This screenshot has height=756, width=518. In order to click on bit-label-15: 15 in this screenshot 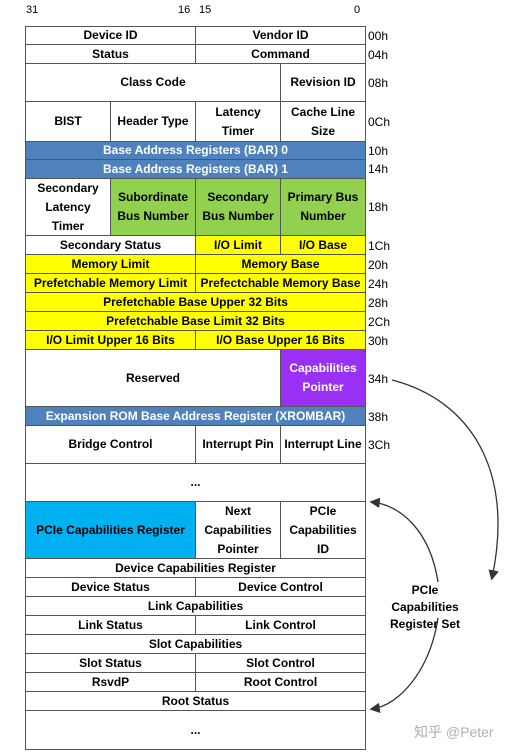, I will do `click(205, 10)`.